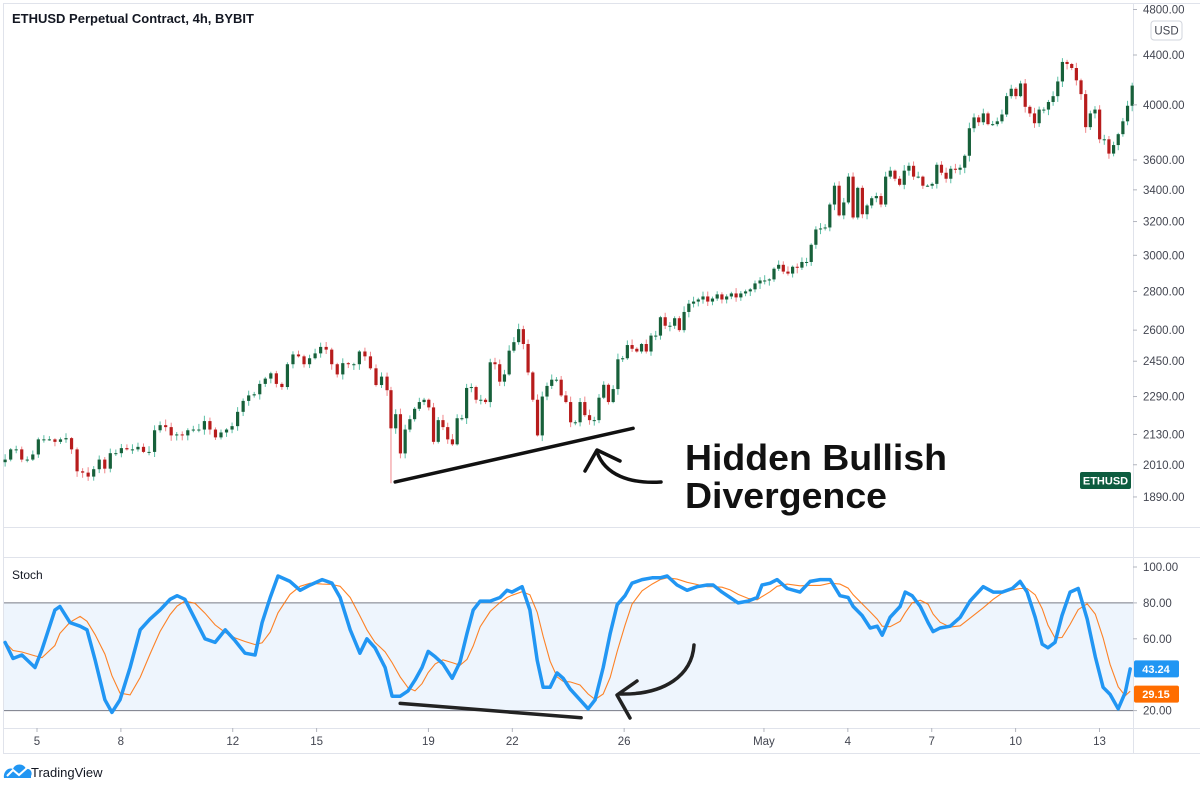 The height and width of the screenshot is (785, 1200). I want to click on price-tick-label: 3400.00, so click(1164, 191).